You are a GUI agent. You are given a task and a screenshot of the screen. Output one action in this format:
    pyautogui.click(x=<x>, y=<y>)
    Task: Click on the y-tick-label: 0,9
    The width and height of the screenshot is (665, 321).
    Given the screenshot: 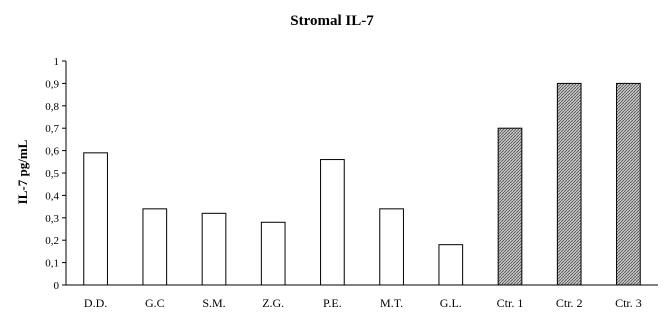 What is the action you would take?
    pyautogui.click(x=52, y=84)
    